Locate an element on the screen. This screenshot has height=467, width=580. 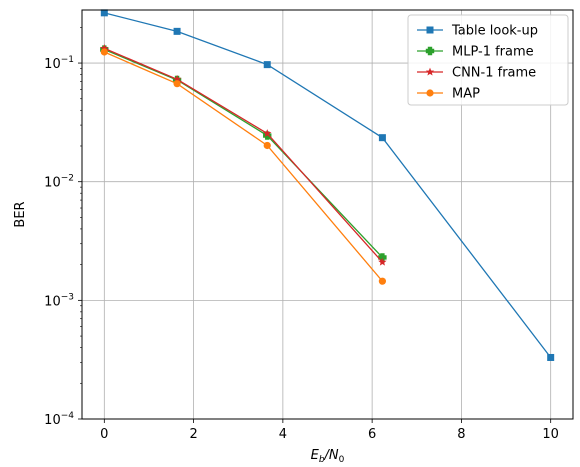
x-axis-label-main: E is located at coordinates (315, 455).